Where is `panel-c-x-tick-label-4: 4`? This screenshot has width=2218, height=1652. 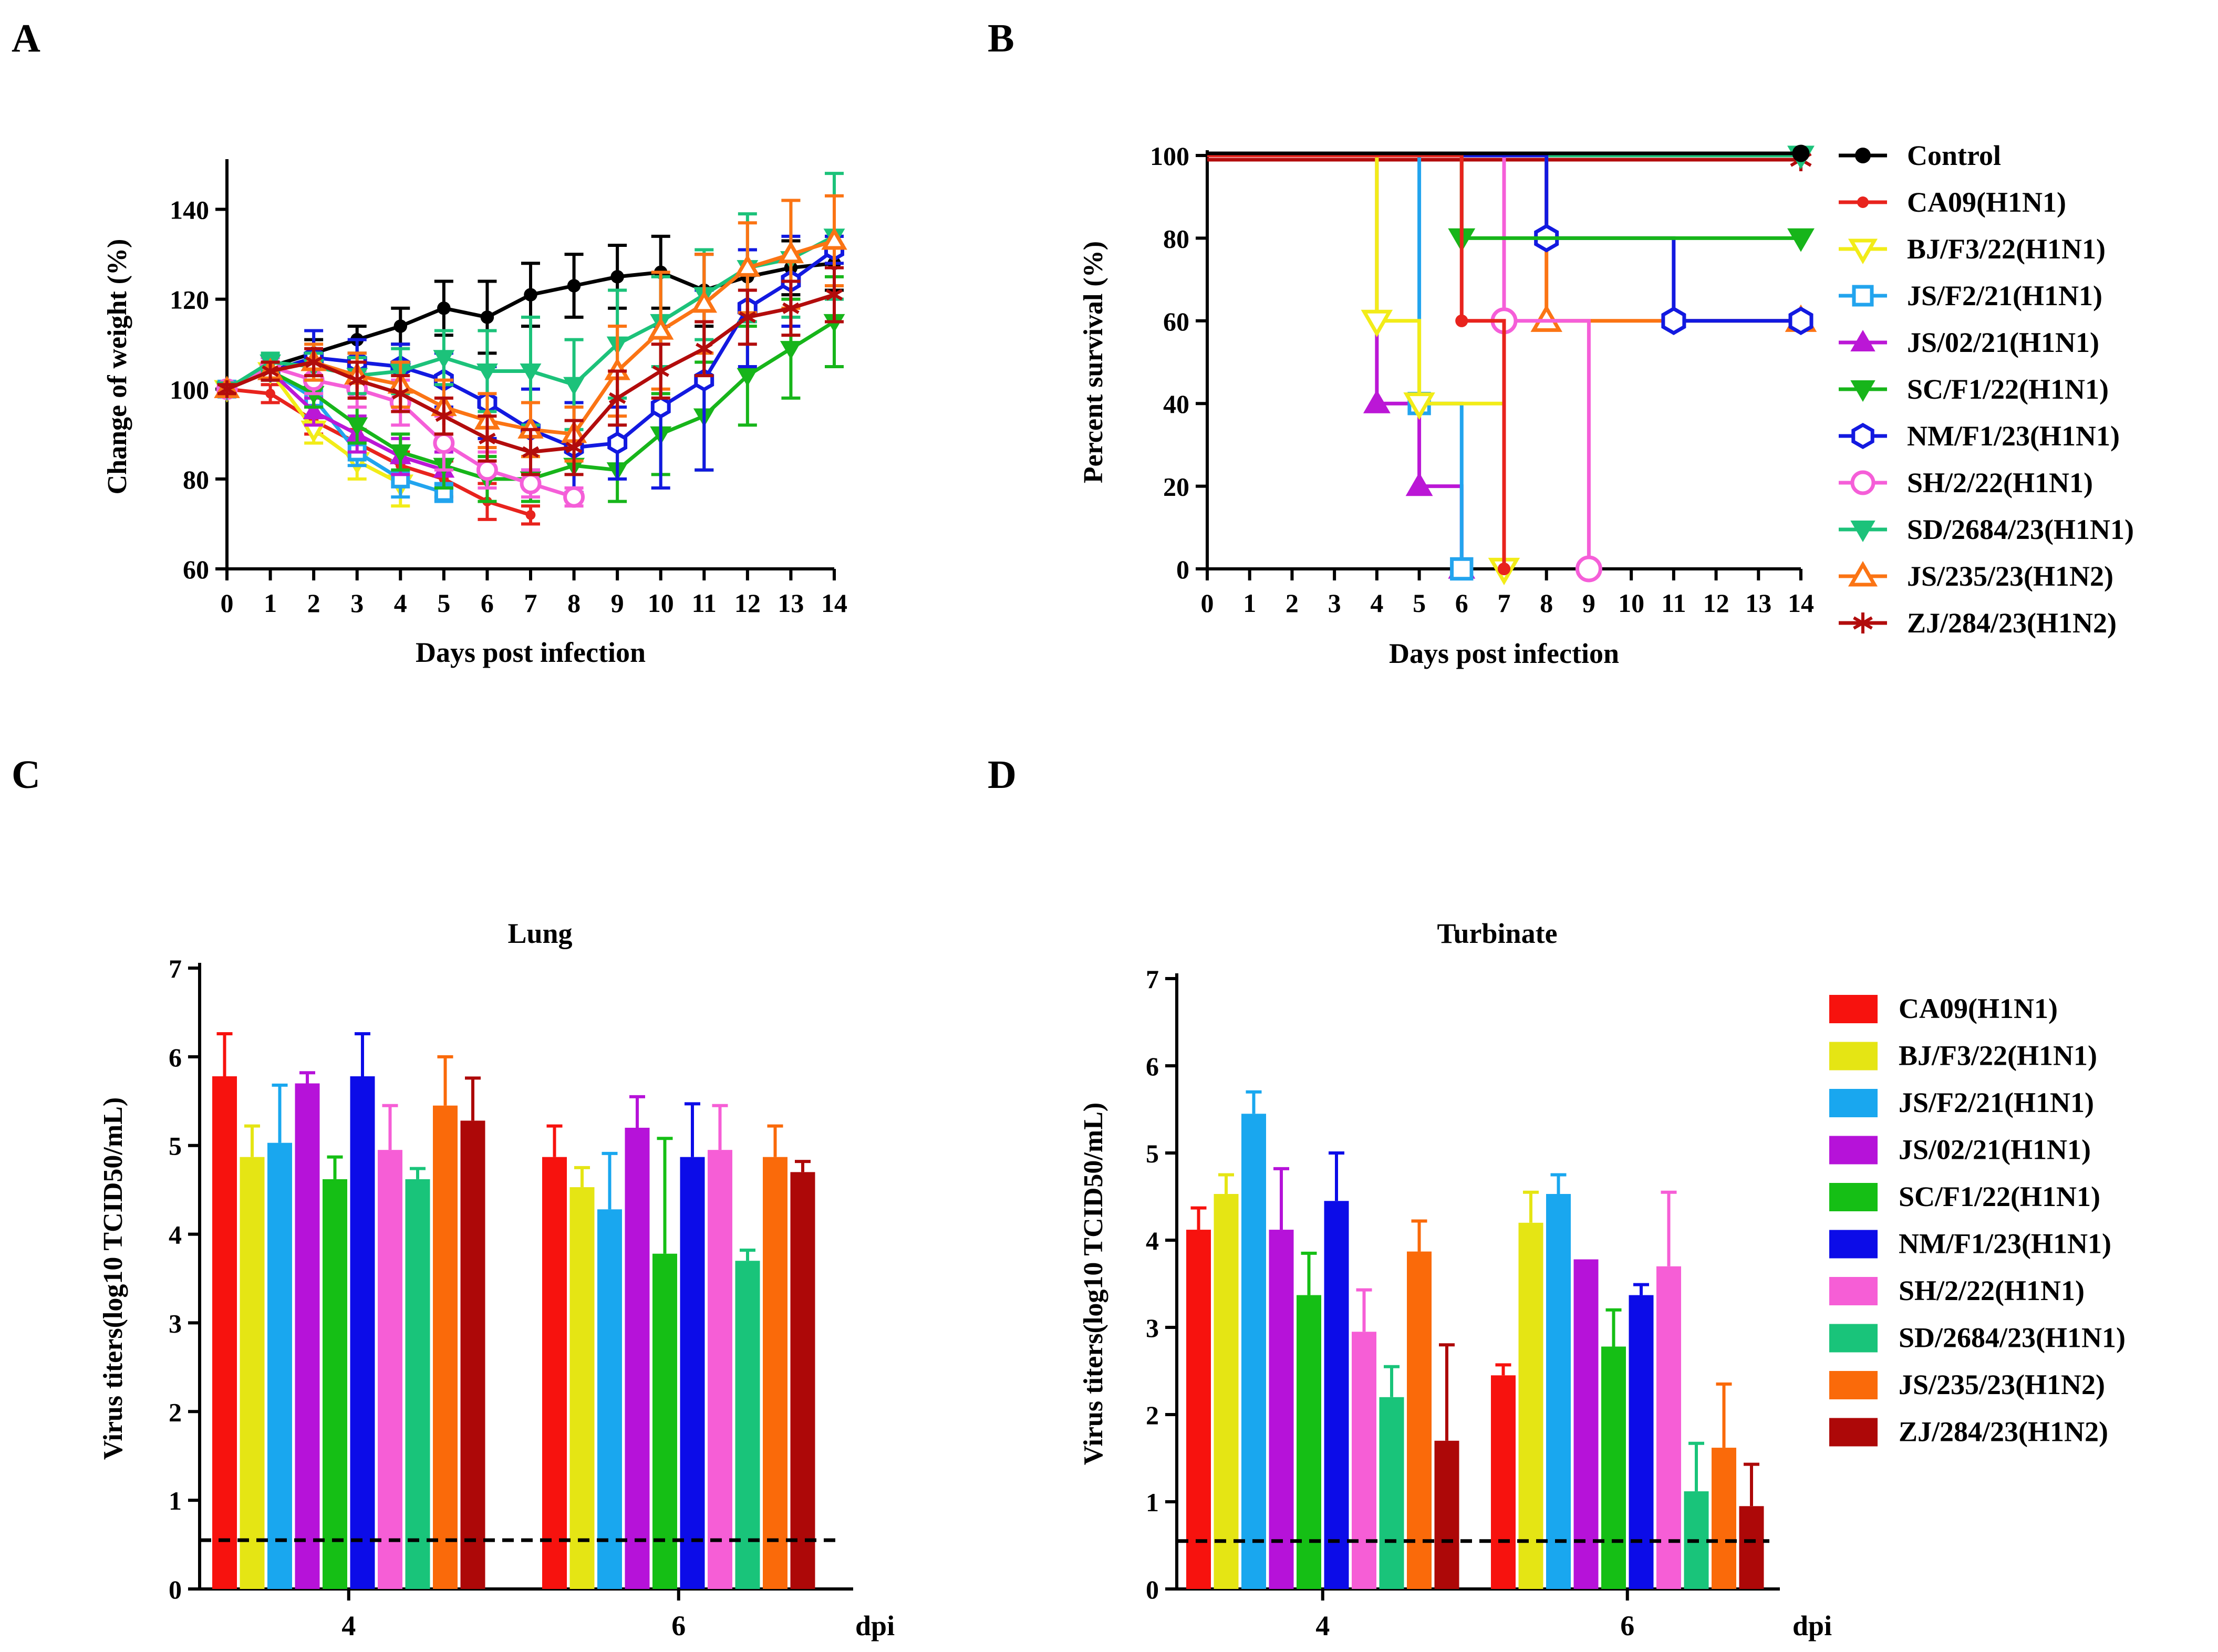
panel-c-x-tick-label-4: 4 is located at coordinates (349, 1625).